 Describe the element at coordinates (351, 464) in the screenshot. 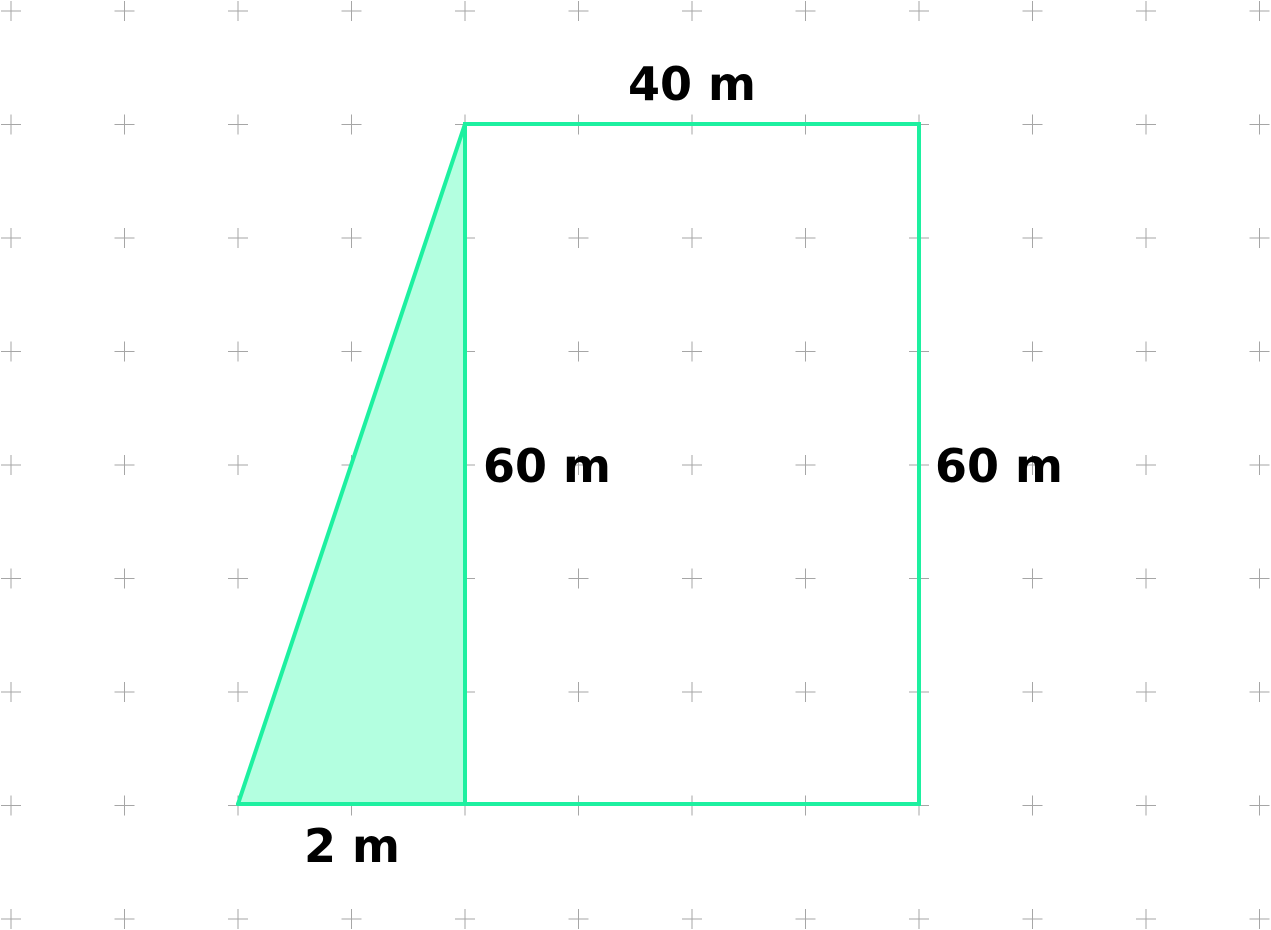

I see `triangle-hypotenuse` at that location.